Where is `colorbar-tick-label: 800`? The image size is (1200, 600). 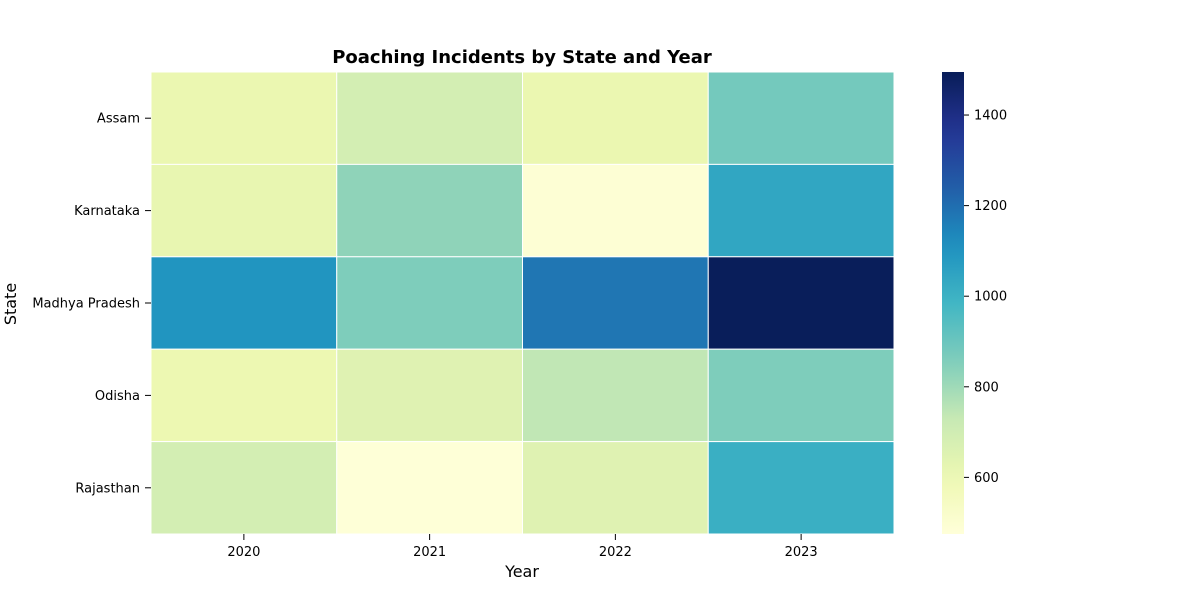
colorbar-tick-label: 800 is located at coordinates (986, 387).